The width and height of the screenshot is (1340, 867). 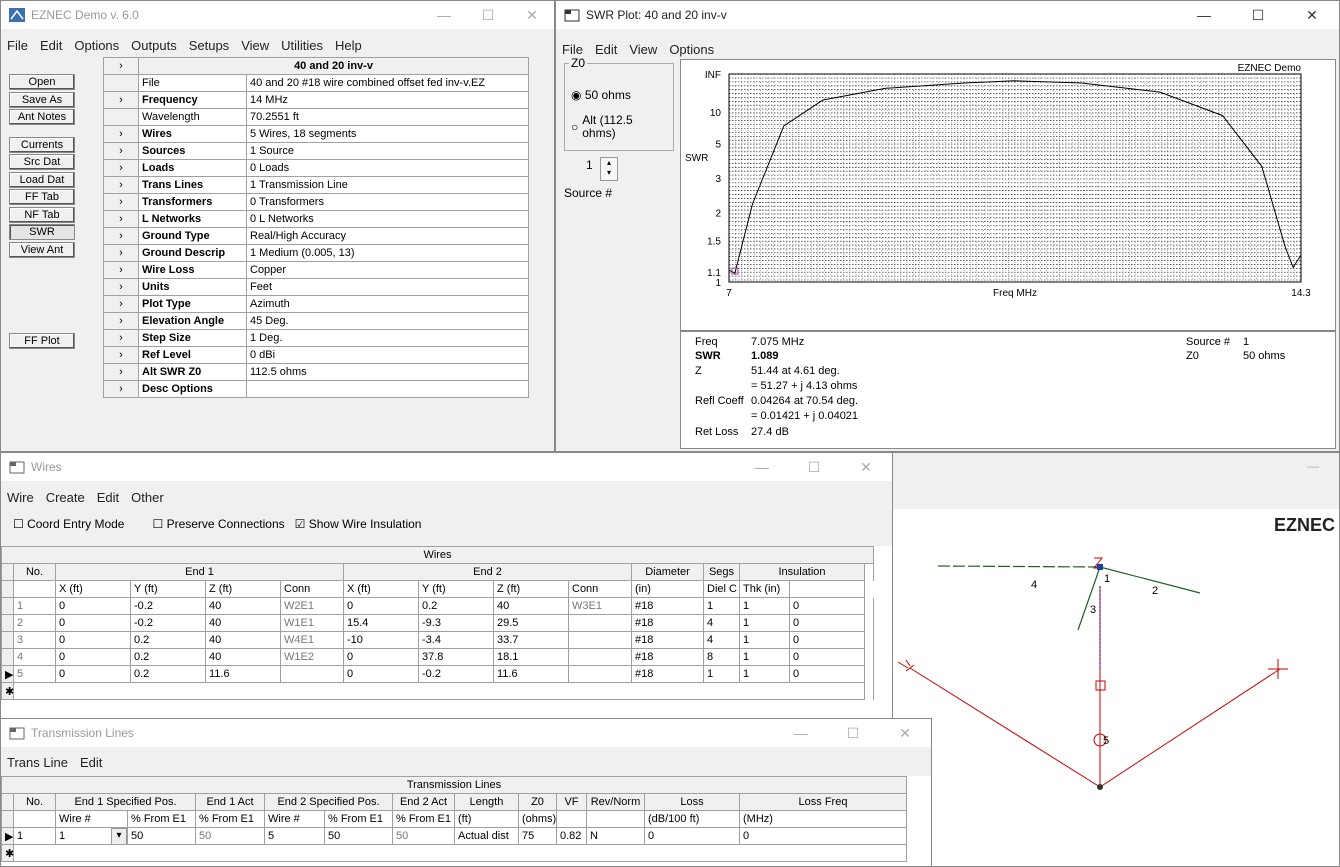 What do you see at coordinates (316, 100) in the screenshot?
I see `param-row: › Frequency 14 MHz` at bounding box center [316, 100].